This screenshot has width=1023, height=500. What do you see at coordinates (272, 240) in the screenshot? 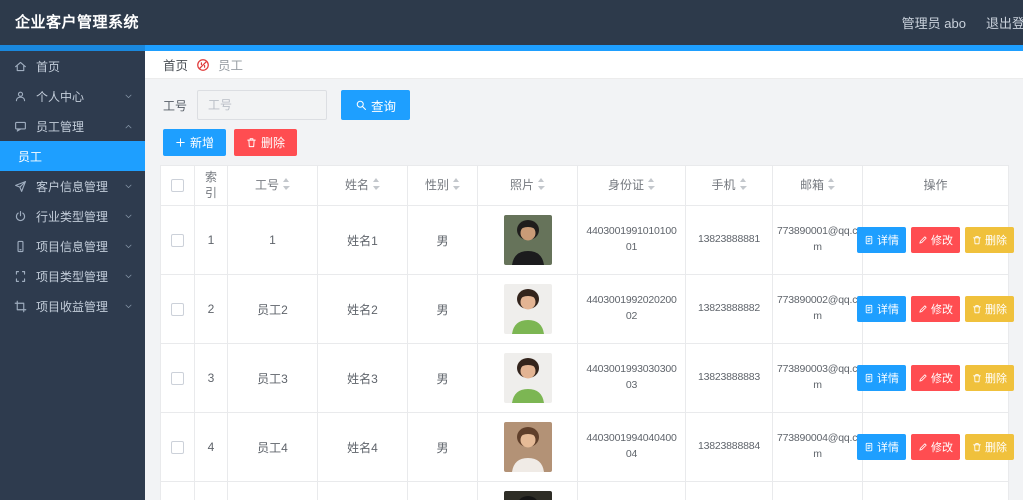
I see `cell-work-no: 1` at bounding box center [272, 240].